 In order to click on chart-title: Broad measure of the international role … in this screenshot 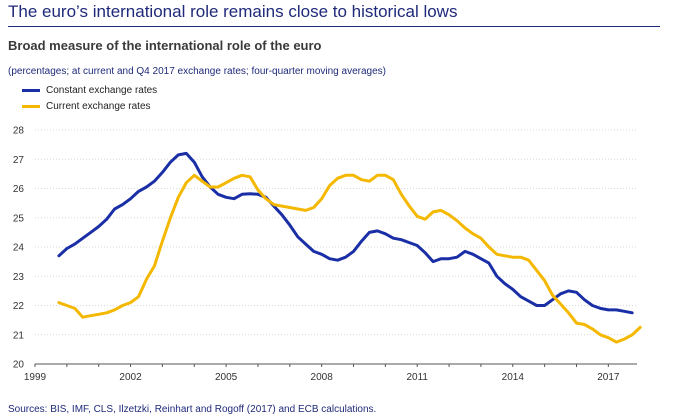, I will do `click(165, 45)`.